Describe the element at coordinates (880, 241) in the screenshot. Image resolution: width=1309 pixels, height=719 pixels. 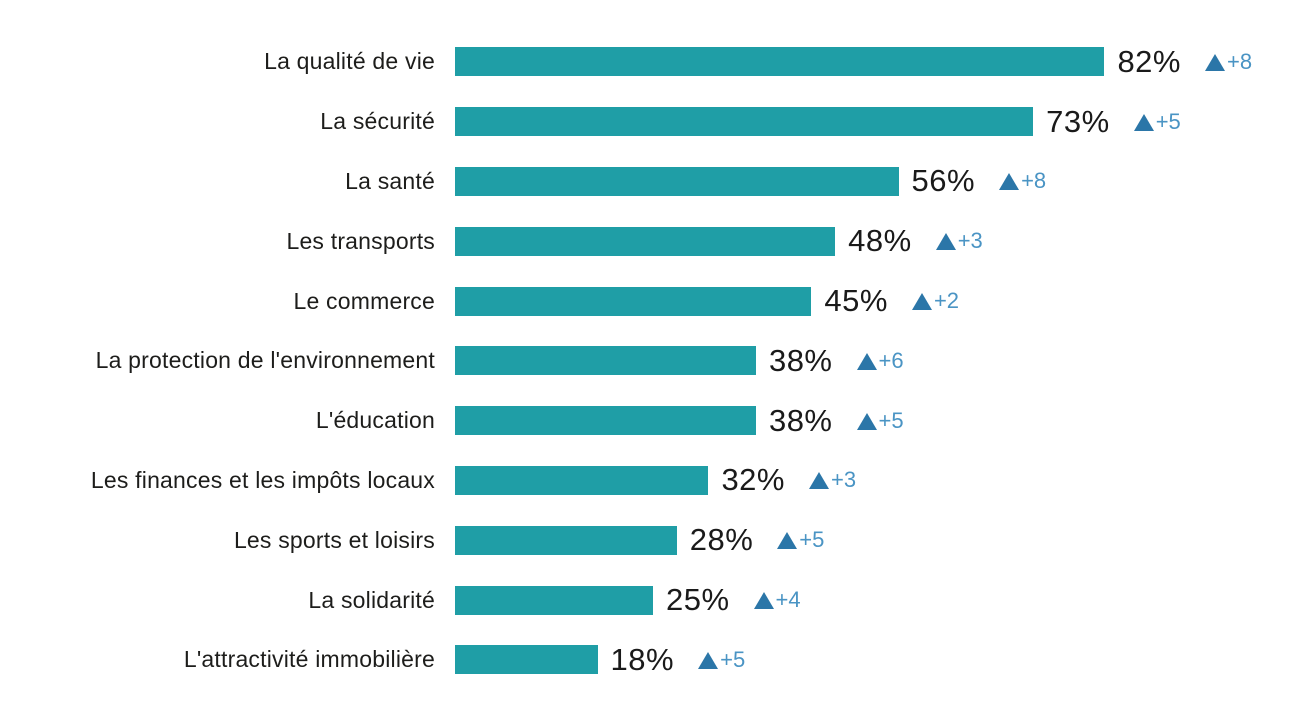
I see `value-label: 48%` at that location.